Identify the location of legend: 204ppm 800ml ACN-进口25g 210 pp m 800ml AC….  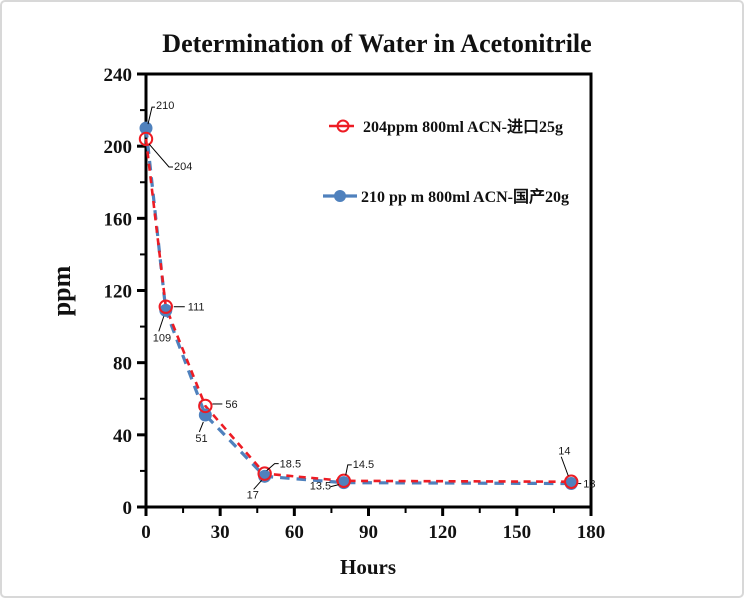
(446, 162).